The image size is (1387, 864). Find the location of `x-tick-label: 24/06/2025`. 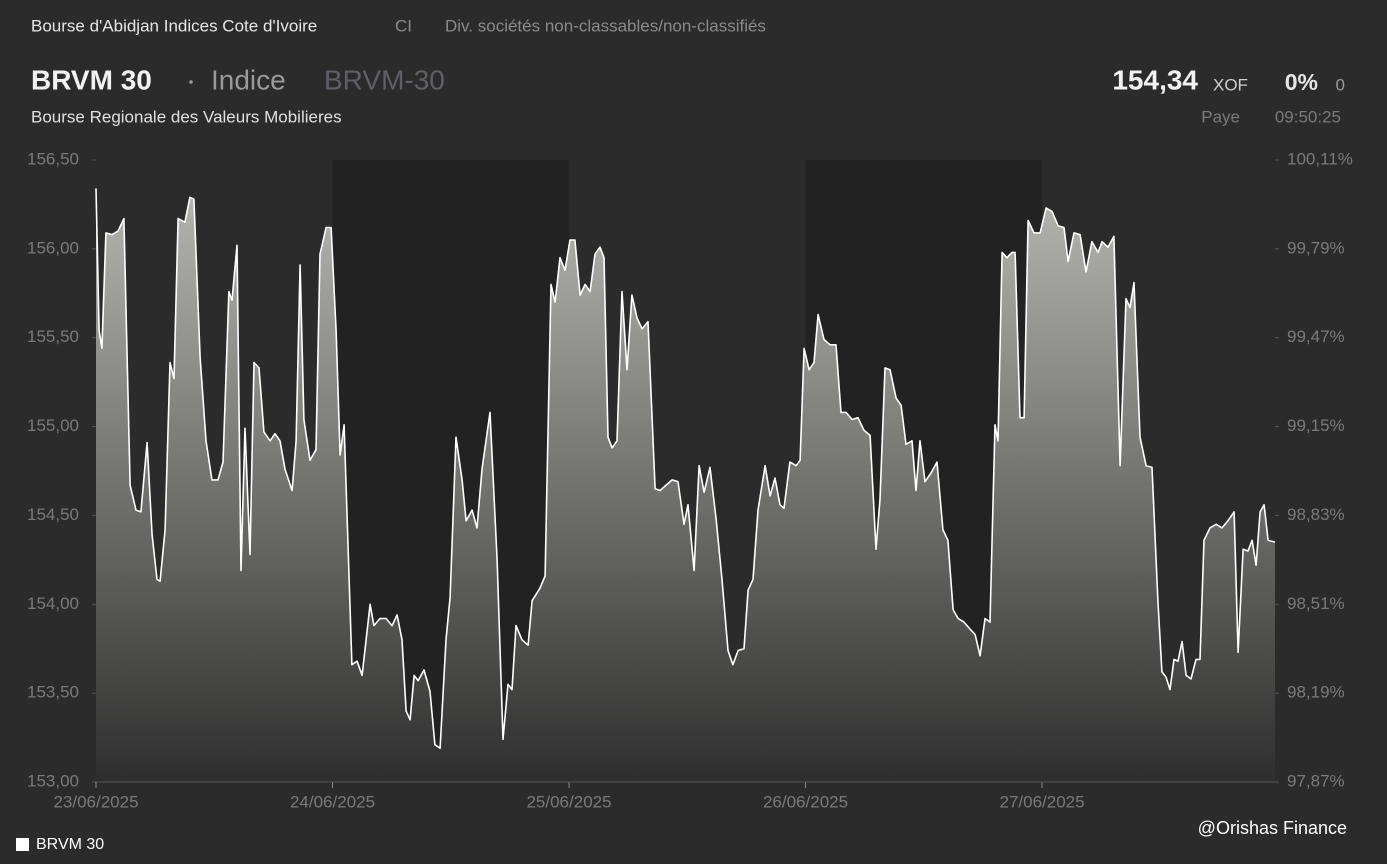

x-tick-label: 24/06/2025 is located at coordinates (332, 801).